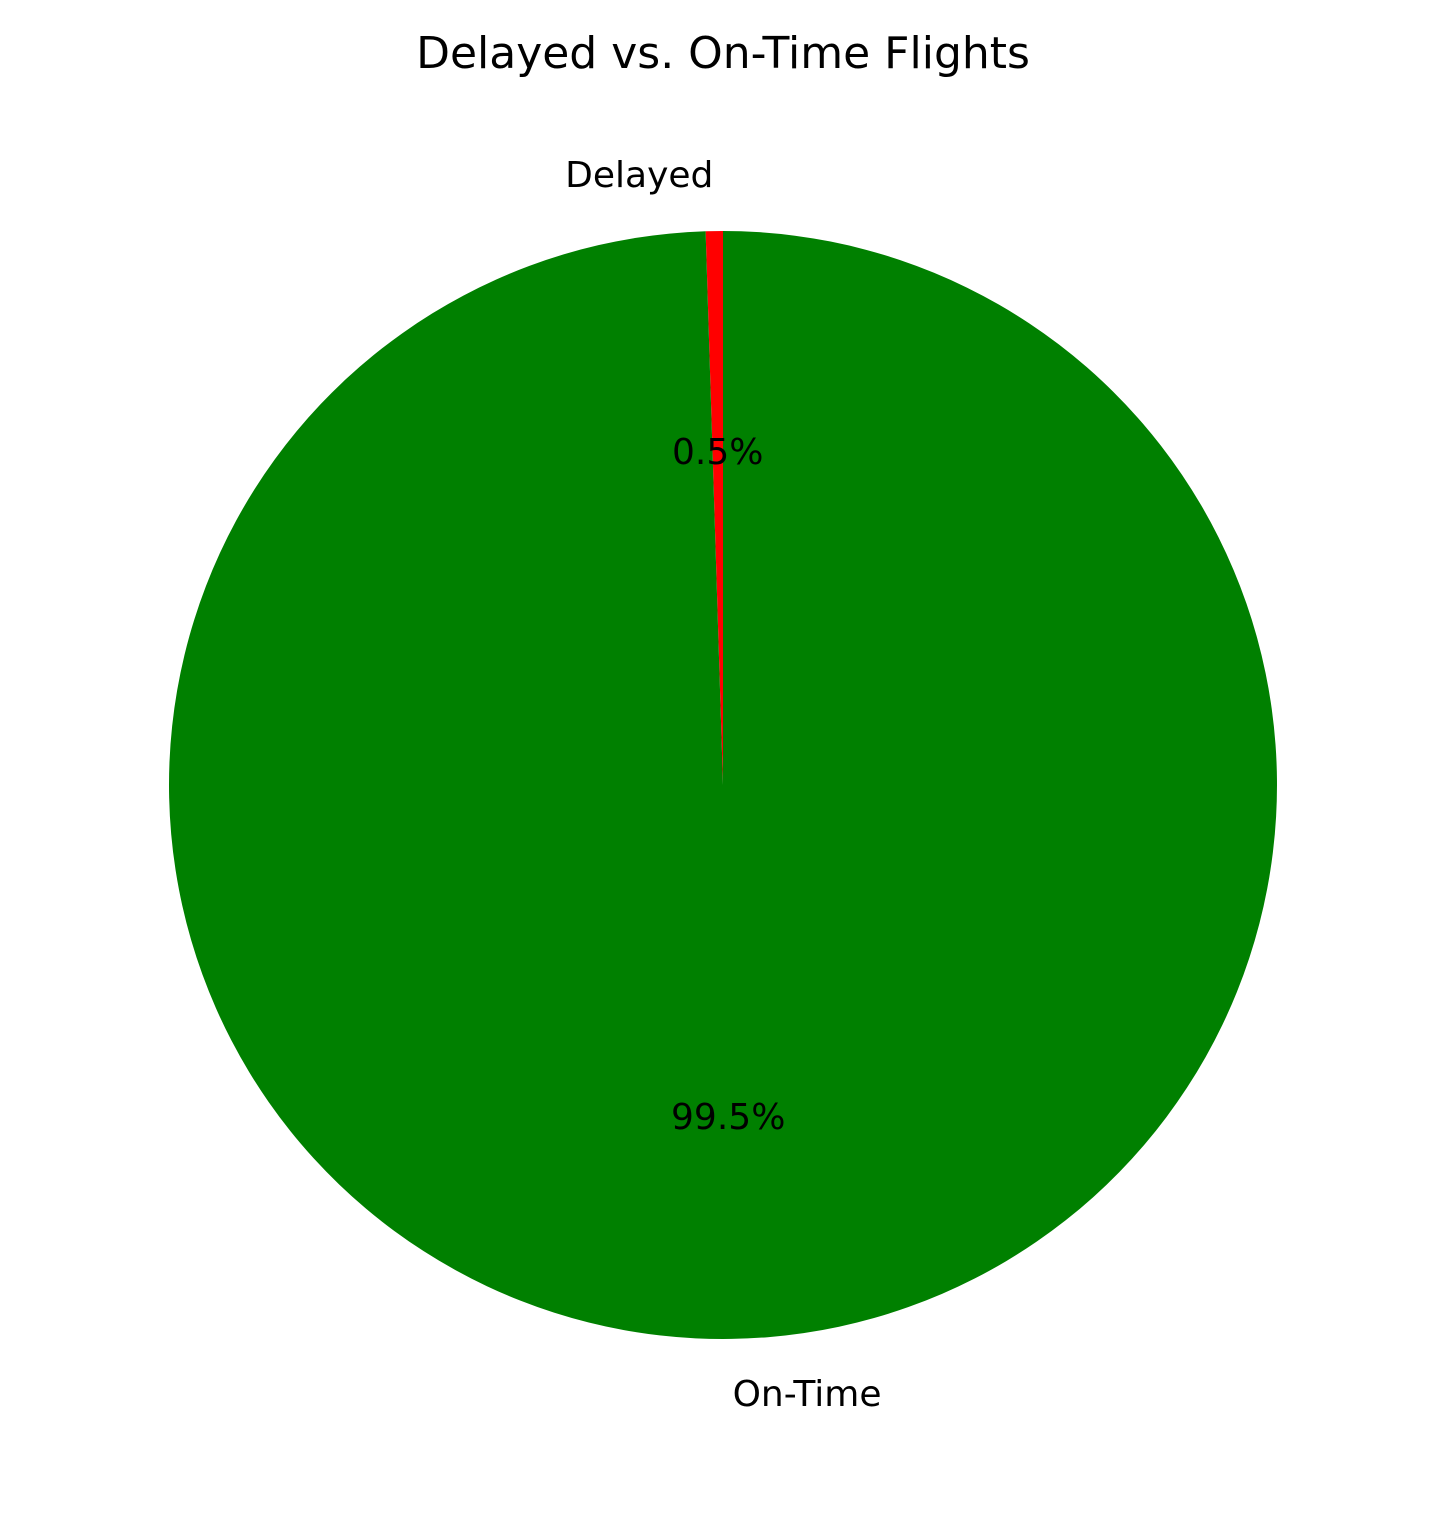  Describe the element at coordinates (714, 508) in the screenshot. I see `pie-slice-delayed` at that location.